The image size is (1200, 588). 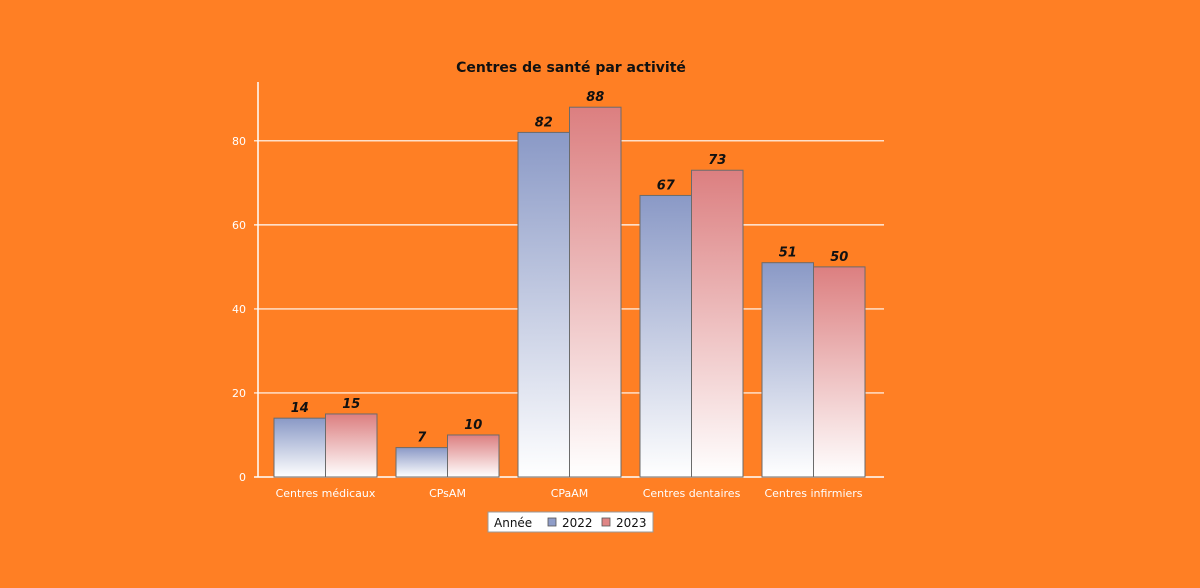 I want to click on legend-title: Année, so click(x=513, y=523).